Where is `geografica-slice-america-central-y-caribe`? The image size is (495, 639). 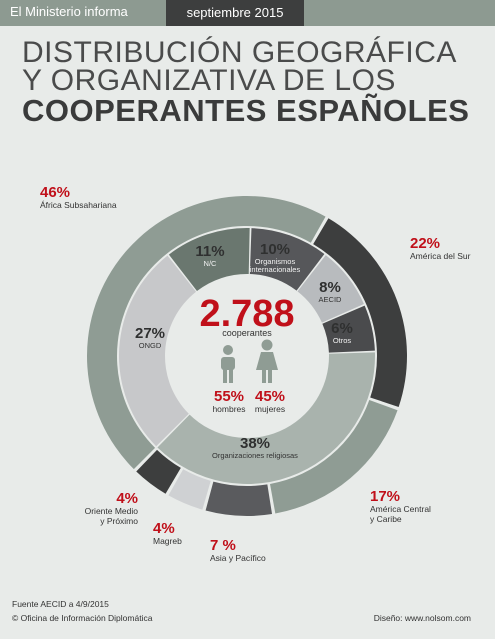 geografica-slice-america-central-y-caribe is located at coordinates (334, 457).